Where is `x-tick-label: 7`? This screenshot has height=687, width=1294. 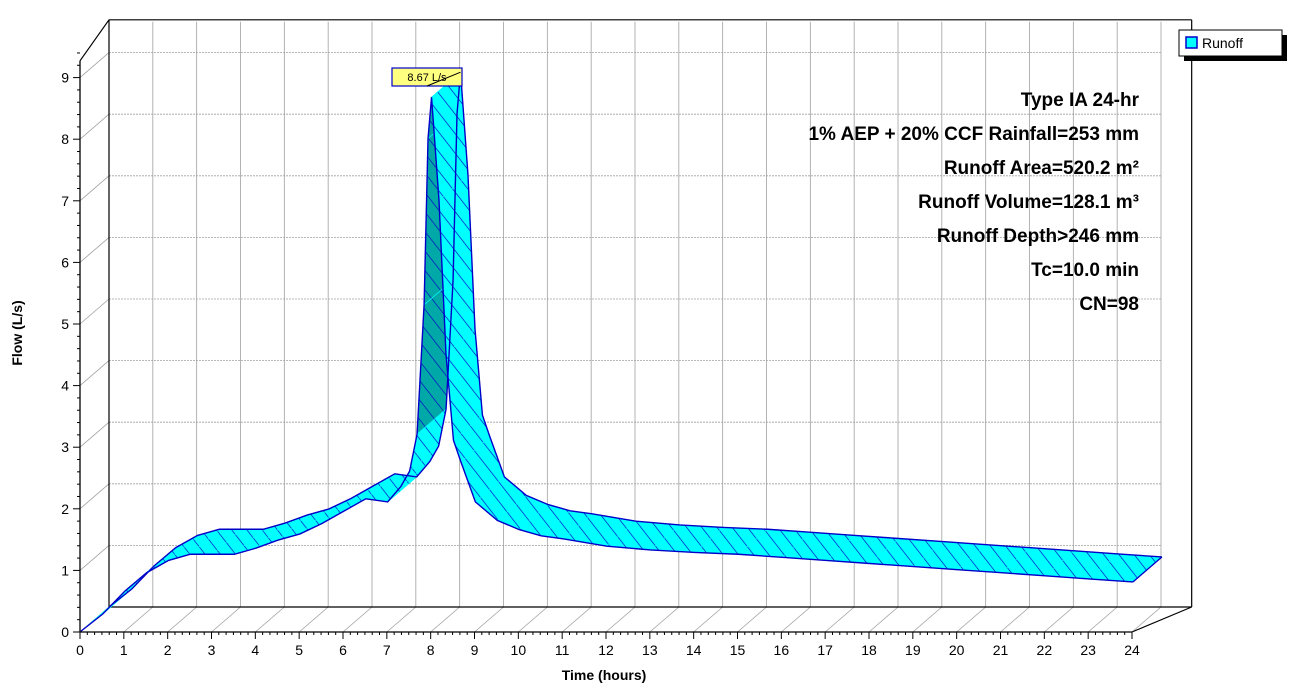 x-tick-label: 7 is located at coordinates (387, 650).